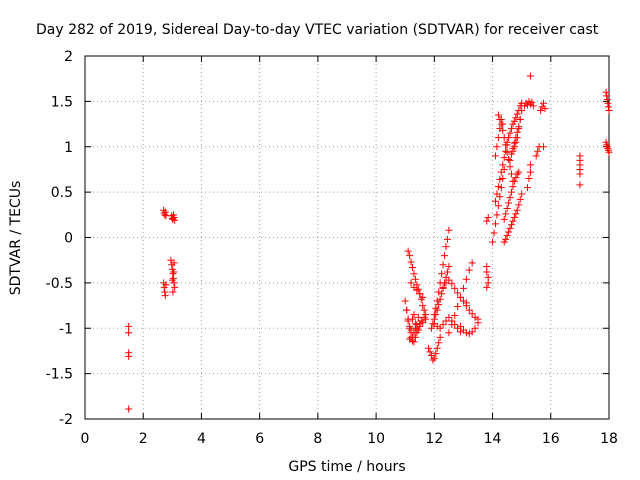 The height and width of the screenshot is (480, 640). What do you see at coordinates (259, 439) in the screenshot?
I see `x-tick-label: 6` at bounding box center [259, 439].